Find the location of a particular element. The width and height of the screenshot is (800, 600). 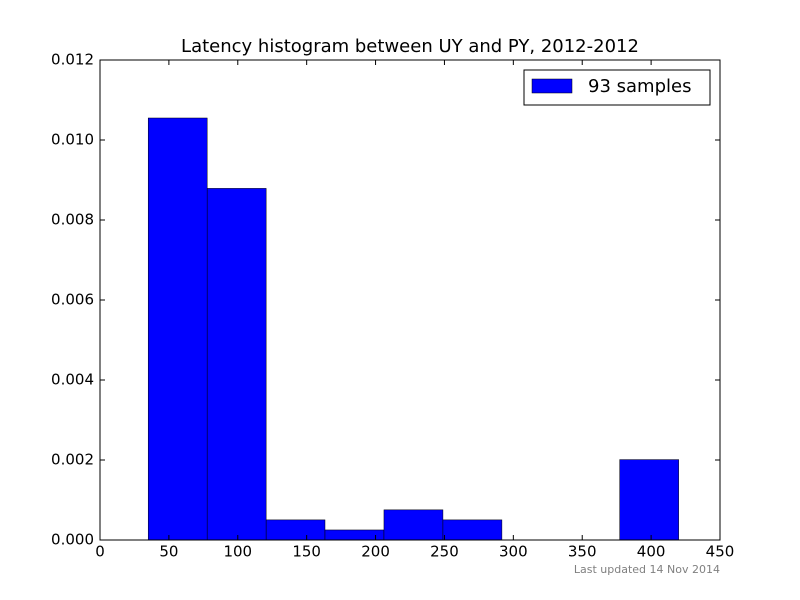

x-tick-label: 250 is located at coordinates (444, 552).